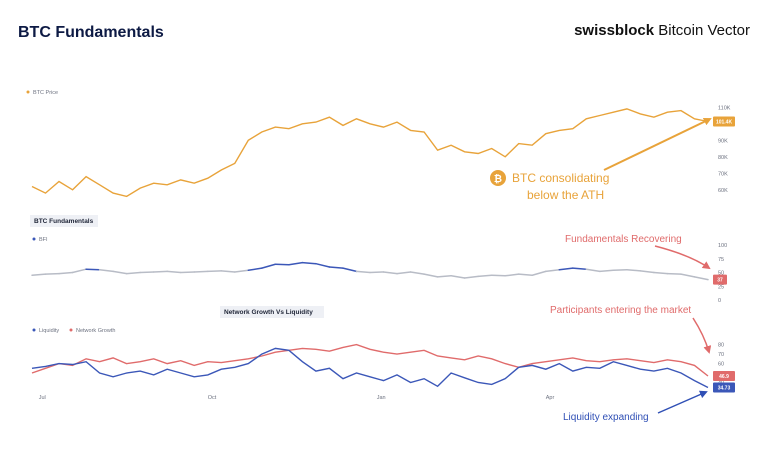 This screenshot has height=463, width=768. Describe the element at coordinates (721, 274) in the screenshot. I see `bfi-y-tick: 50` at that location.